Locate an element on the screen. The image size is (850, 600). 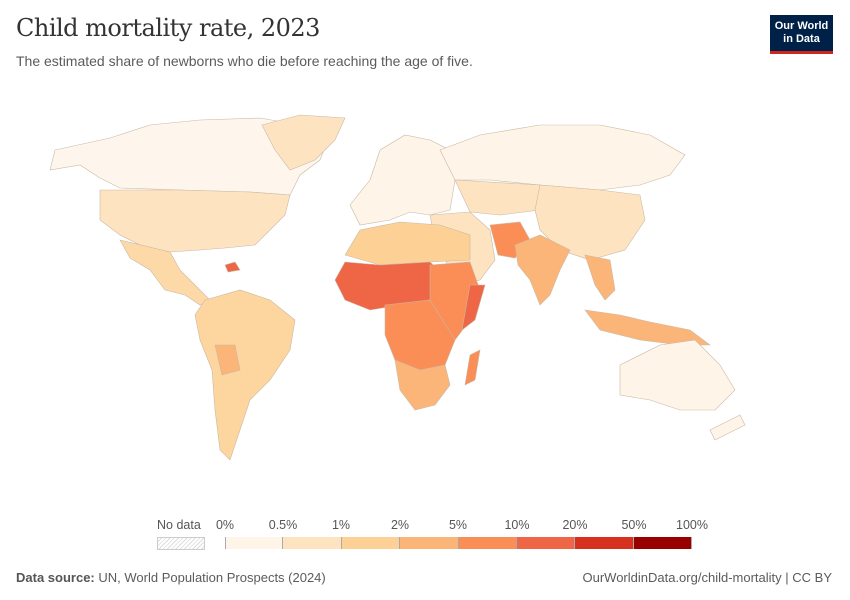
region-greenland is located at coordinates (303, 142).